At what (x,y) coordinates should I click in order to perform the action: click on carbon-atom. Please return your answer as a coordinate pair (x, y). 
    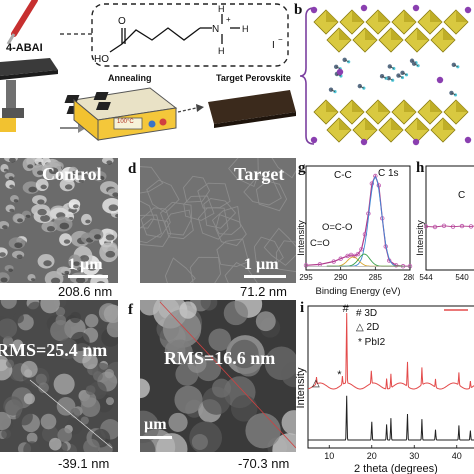
    Looking at the image, I should click on (388, 78).